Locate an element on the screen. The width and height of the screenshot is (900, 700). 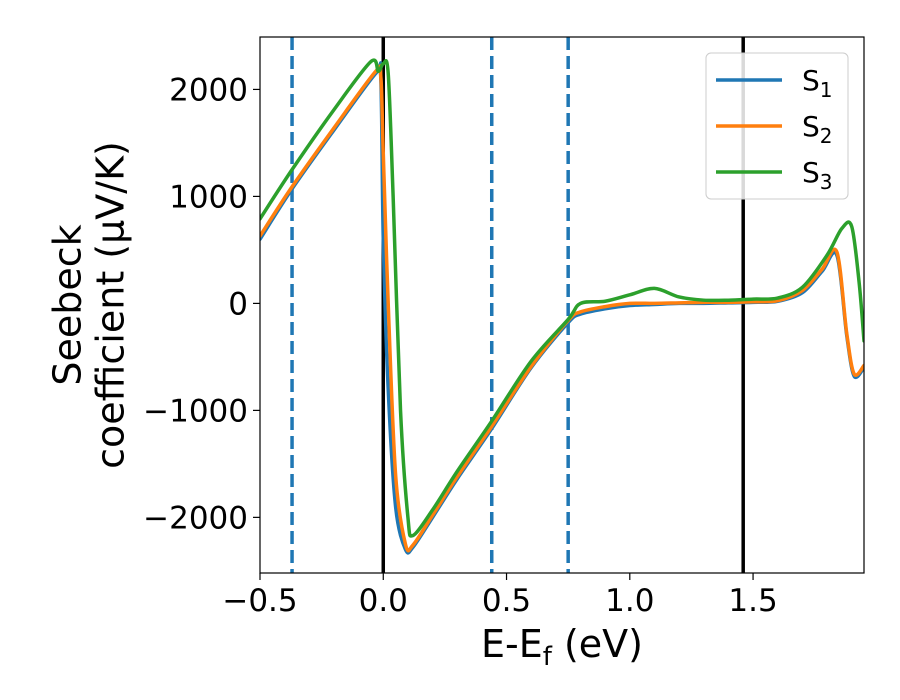
y-axis: −2000 −1000 0 1000 2000 is located at coordinates (201, 304).